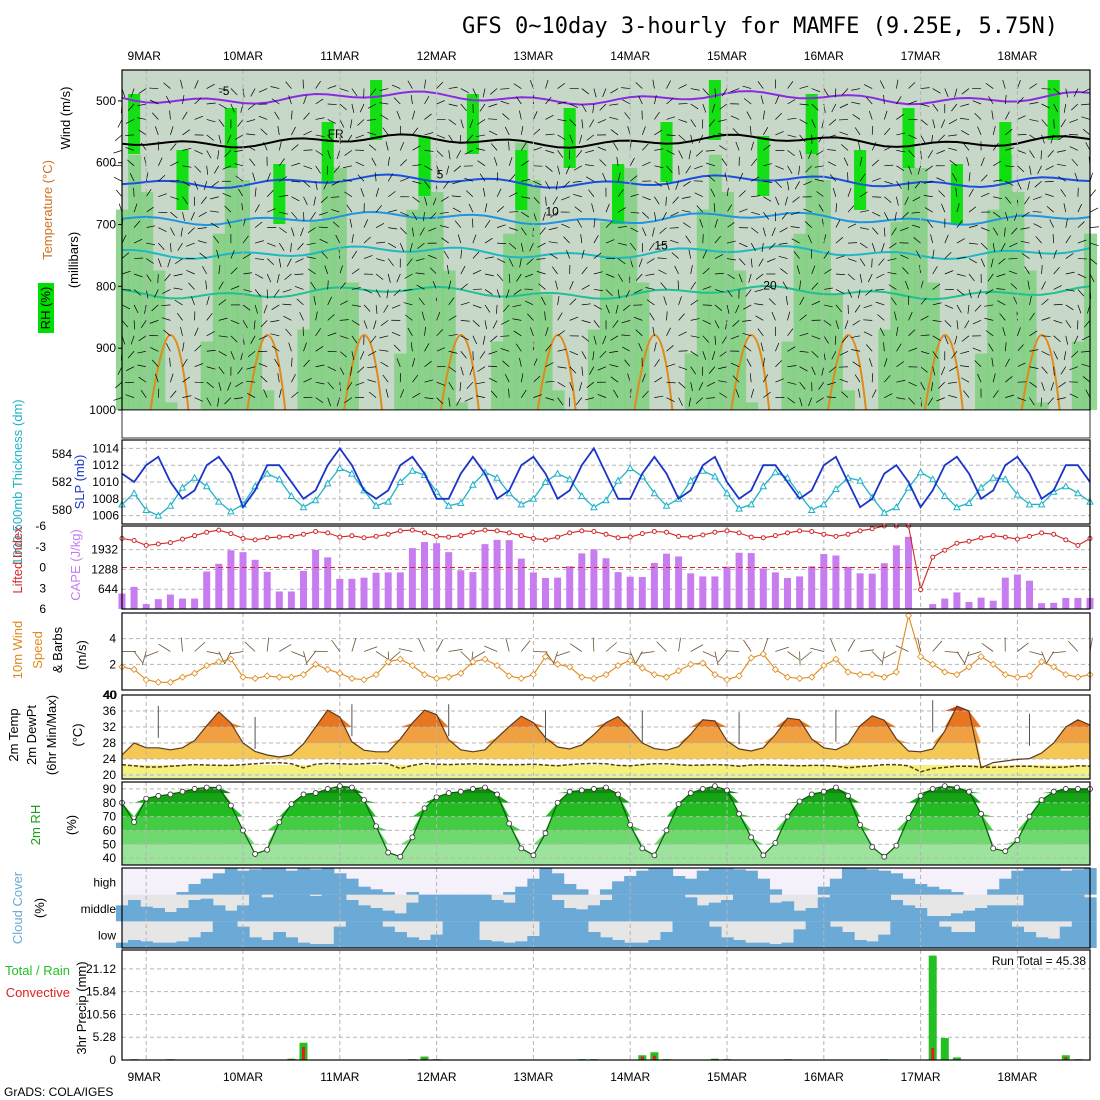 The height and width of the screenshot is (1100, 1100). Describe the element at coordinates (606, 292) in the screenshot. I see `isotherm-line` at that location.